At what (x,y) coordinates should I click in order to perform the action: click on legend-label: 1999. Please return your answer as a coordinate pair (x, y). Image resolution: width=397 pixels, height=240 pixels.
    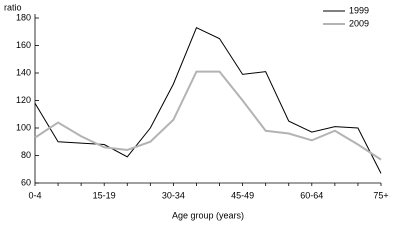
    Looking at the image, I should click on (359, 10).